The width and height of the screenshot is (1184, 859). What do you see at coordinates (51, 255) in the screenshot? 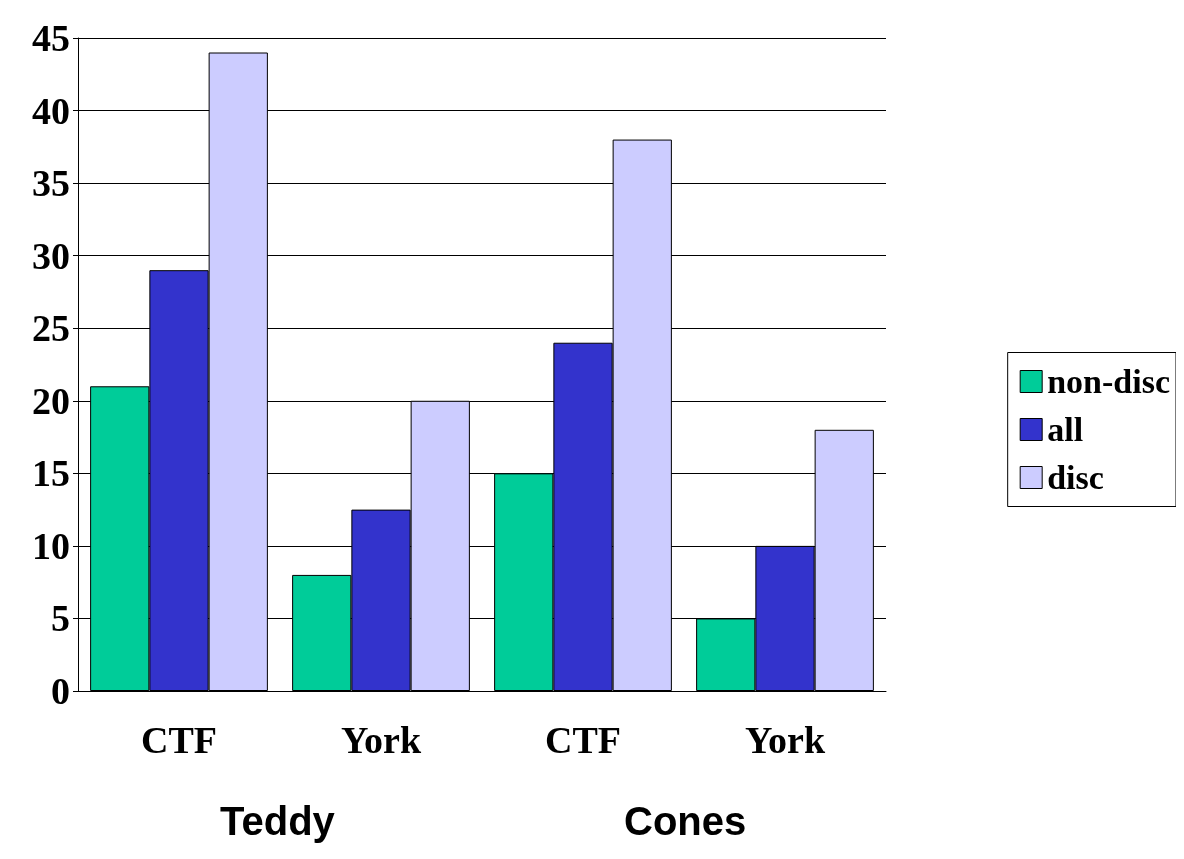
I see `y-tick-label: 30` at bounding box center [51, 255].